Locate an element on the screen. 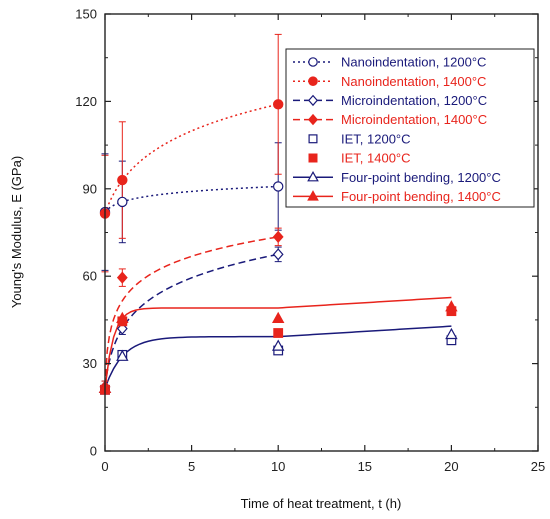 The width and height of the screenshot is (550, 519). legend-marker-four-point-bending-1400c is located at coordinates (313, 195).